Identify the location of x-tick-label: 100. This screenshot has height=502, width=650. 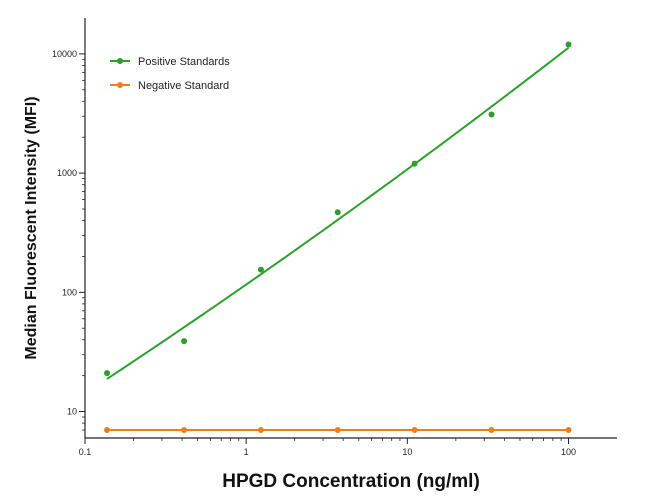
(568, 452).